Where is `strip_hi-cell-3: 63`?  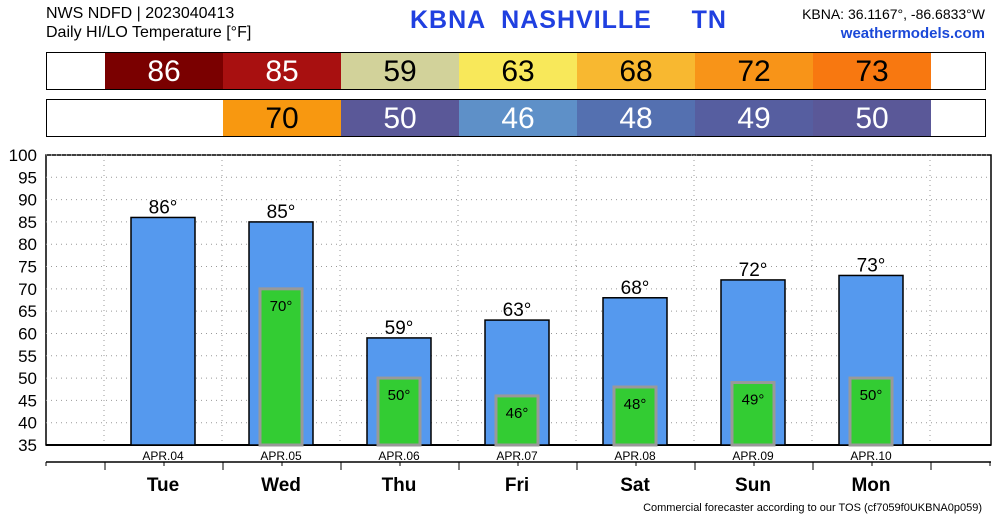 strip_hi-cell-3: 63 is located at coordinates (518, 71).